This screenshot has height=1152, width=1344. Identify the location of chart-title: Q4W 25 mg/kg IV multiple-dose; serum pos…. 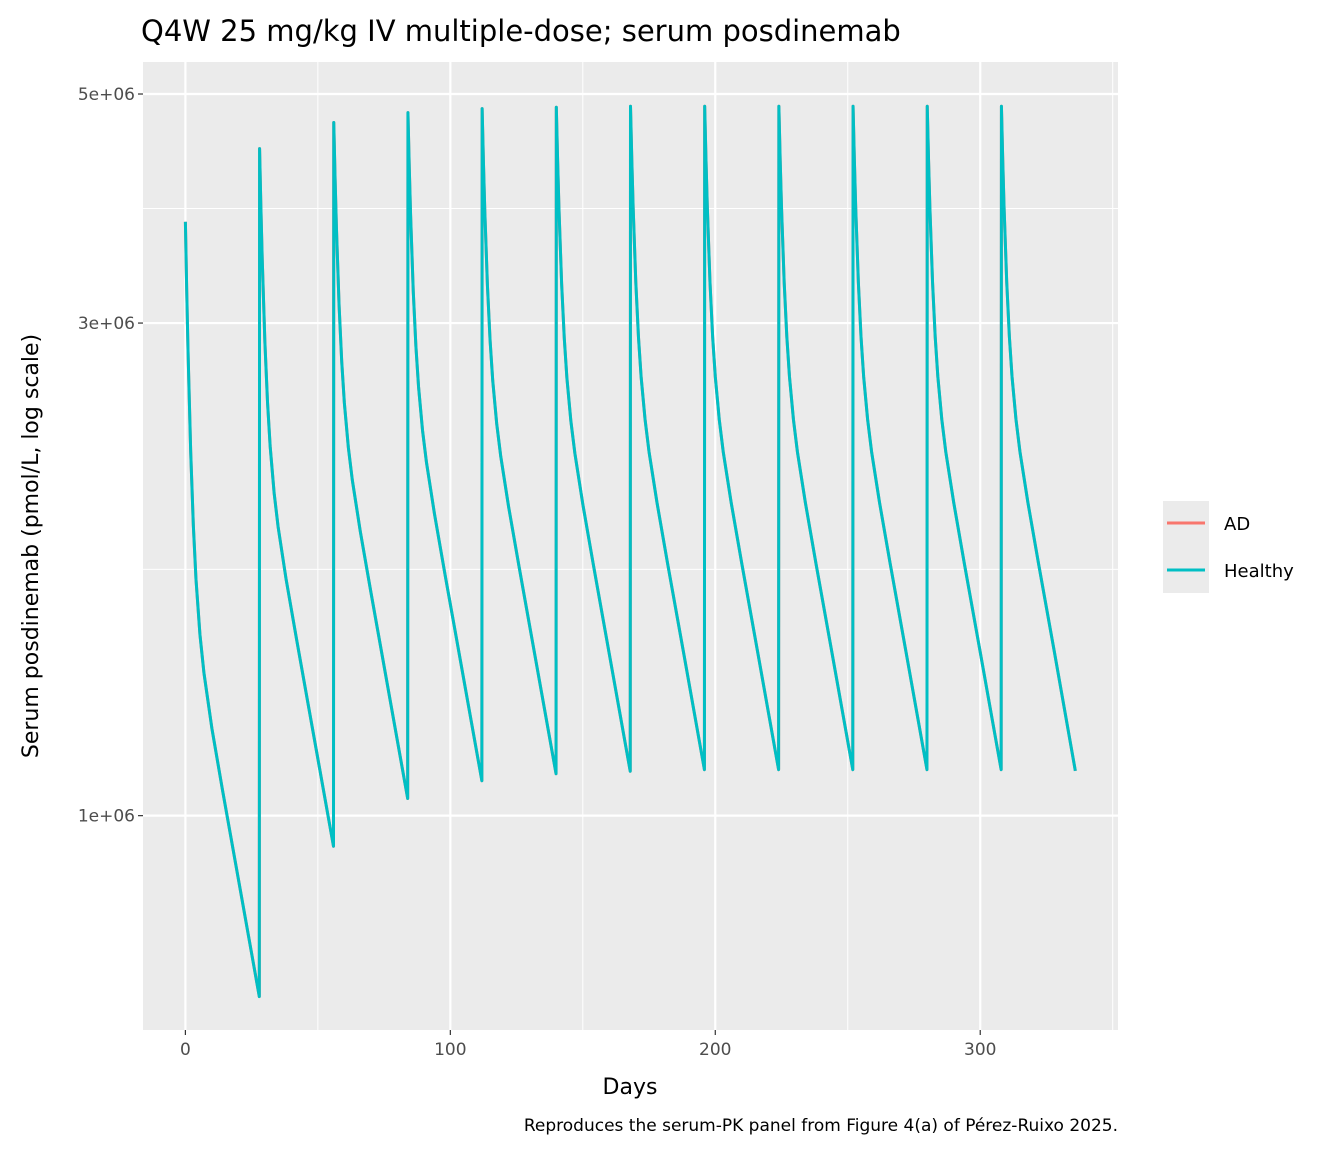
(521, 31).